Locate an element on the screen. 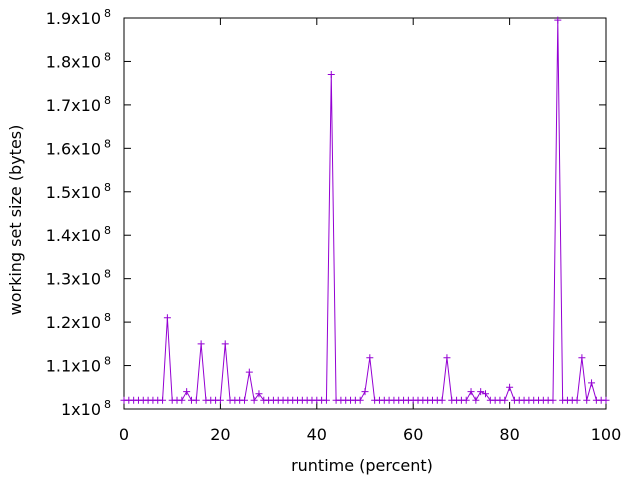  x-axis-label: runtime (percent) is located at coordinates (362, 465).